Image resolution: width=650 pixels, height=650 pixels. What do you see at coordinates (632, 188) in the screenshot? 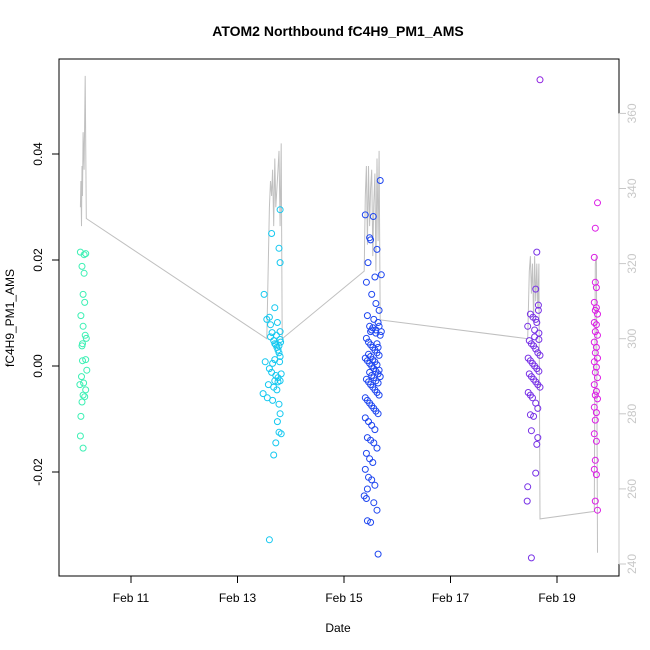
I see `y2-tick-label: 340` at bounding box center [632, 188].